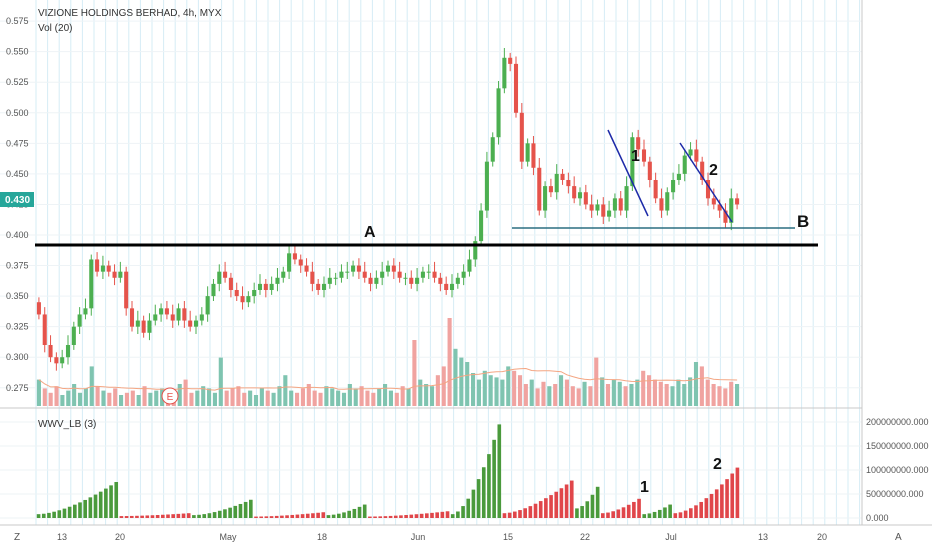 This screenshot has height=555, width=932. Describe the element at coordinates (17, 537) in the screenshot. I see `zoom-corner-left: Z` at that location.